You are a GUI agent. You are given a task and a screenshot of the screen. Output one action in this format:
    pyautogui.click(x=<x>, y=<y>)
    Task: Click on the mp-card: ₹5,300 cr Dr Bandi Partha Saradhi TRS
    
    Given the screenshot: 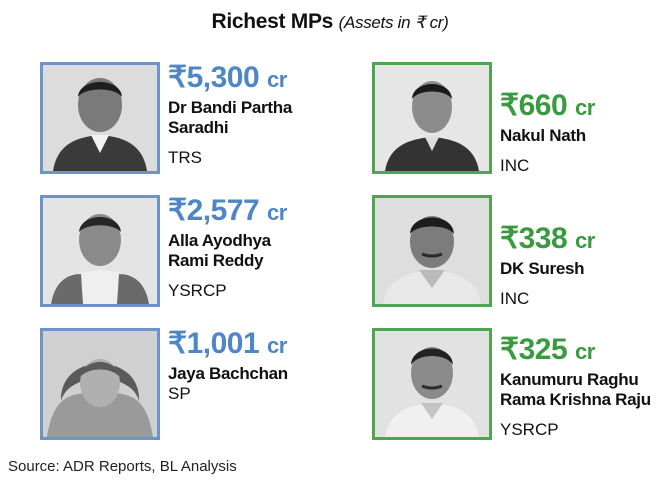 What is the action you would take?
    pyautogui.click(x=190, y=123)
    